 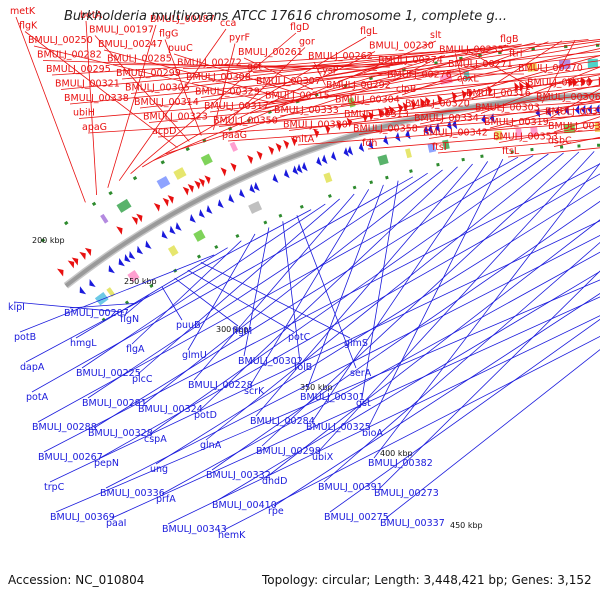 I want to click on forward-gene-label: gst, so click(x=254, y=67).